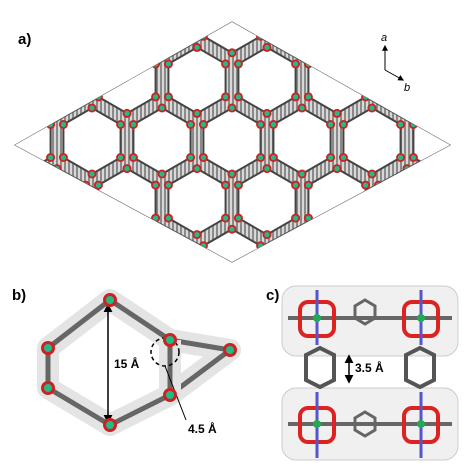 This screenshot has width=464, height=468. Describe the element at coordinates (384, 38) in the screenshot. I see `axis-a-label: a` at that location.